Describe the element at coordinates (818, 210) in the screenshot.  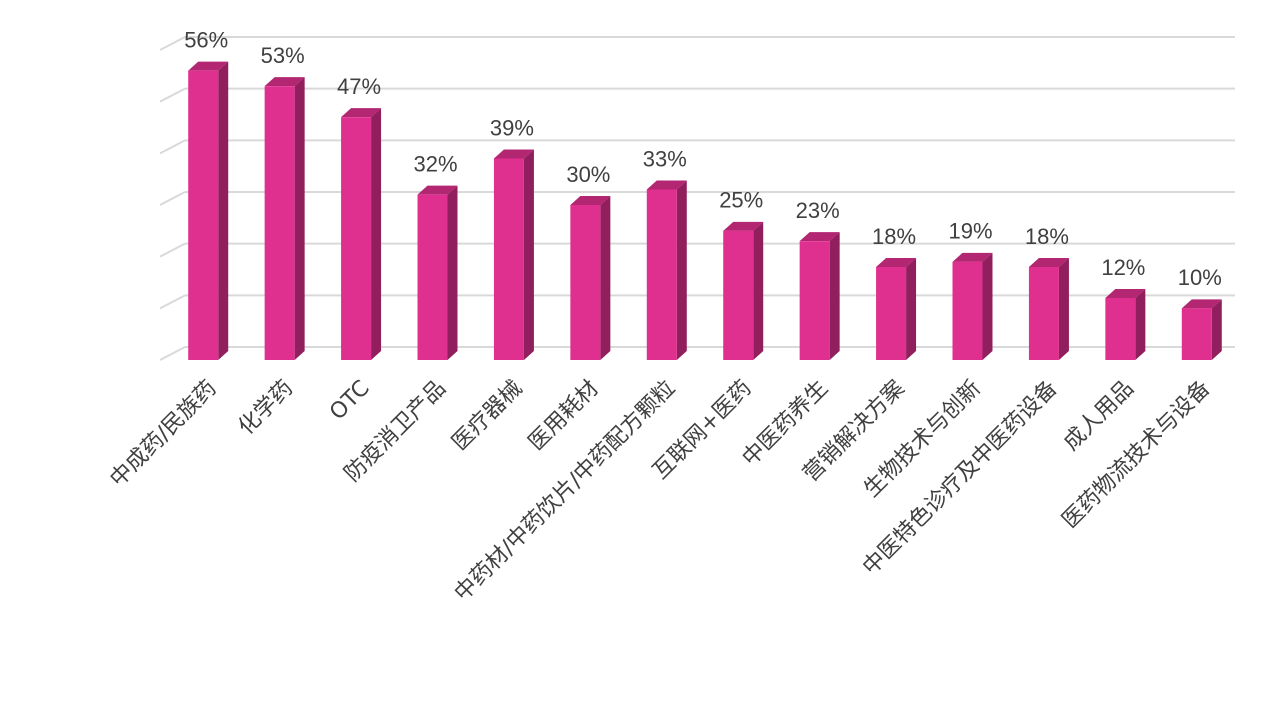
I see `data-label: 23%` at that location.